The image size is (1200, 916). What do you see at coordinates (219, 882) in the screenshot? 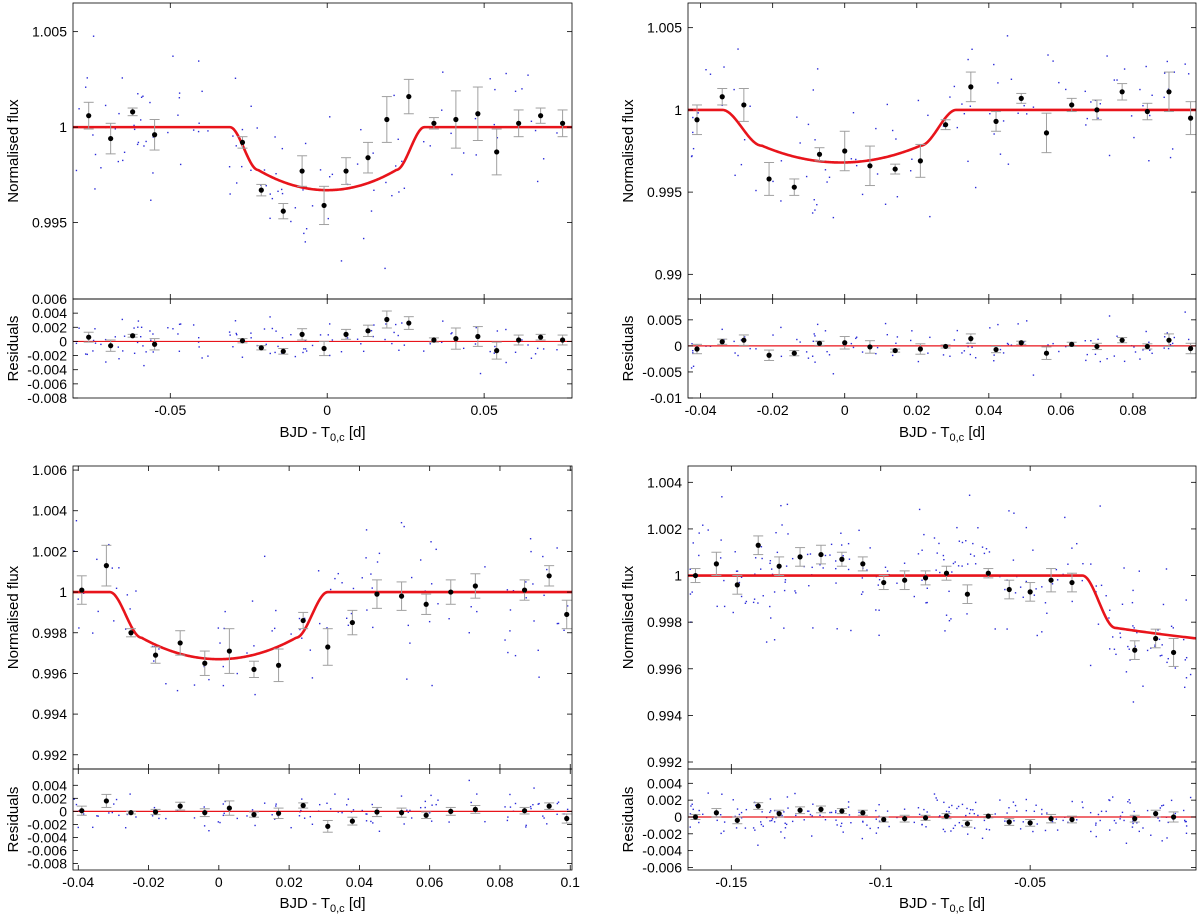
I see `x-tick-label: 0` at bounding box center [219, 882].